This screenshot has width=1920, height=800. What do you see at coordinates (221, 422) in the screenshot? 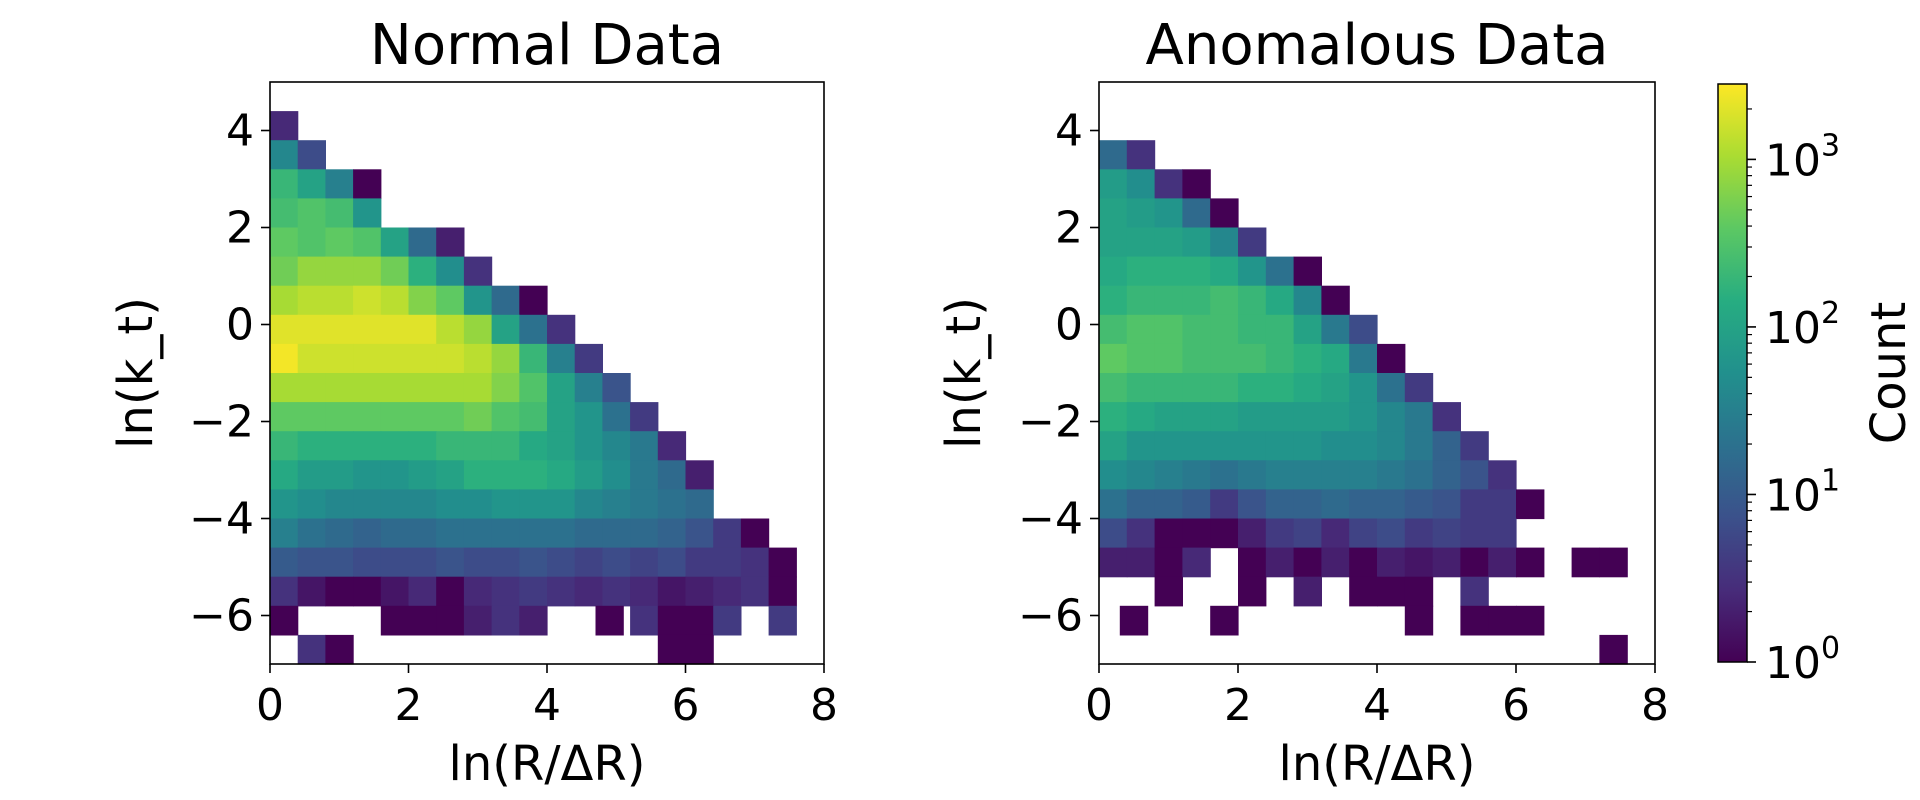
I see `y-tick-label: −2` at bounding box center [221, 422].